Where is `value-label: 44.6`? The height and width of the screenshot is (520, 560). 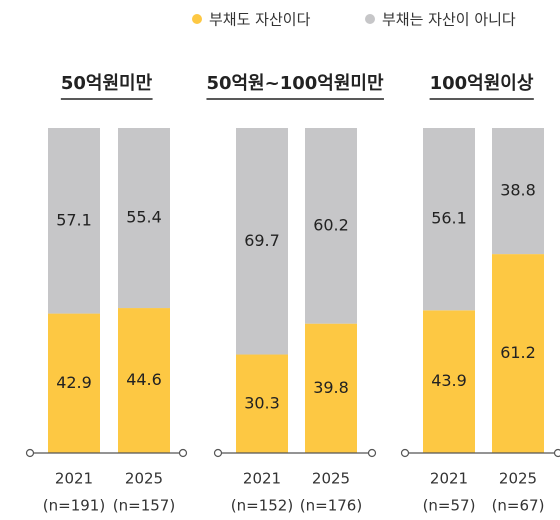
value-label: 44.6 is located at coordinates (144, 379).